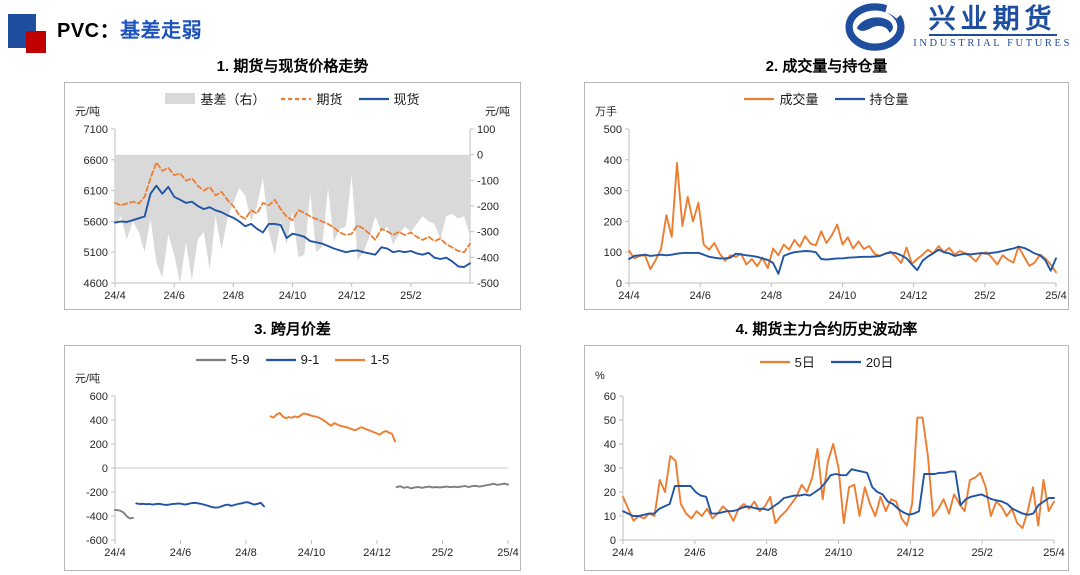 The width and height of the screenshot is (1080, 575). I want to click on y-tick-label: 6100, so click(96, 192).